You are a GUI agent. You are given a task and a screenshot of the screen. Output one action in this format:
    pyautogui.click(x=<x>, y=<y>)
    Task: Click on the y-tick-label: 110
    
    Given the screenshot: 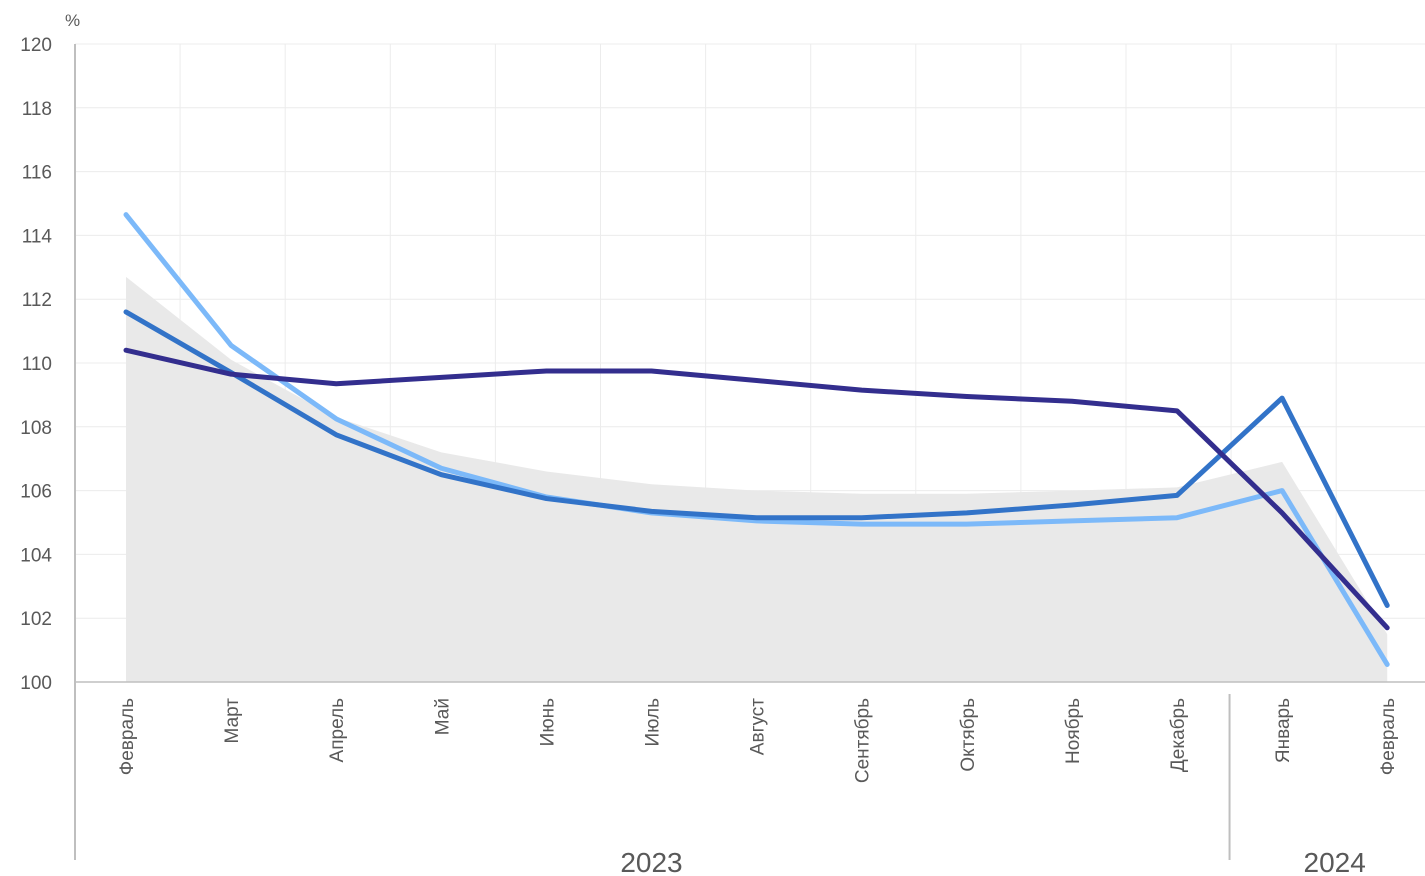 What is the action you would take?
    pyautogui.click(x=37, y=364)
    